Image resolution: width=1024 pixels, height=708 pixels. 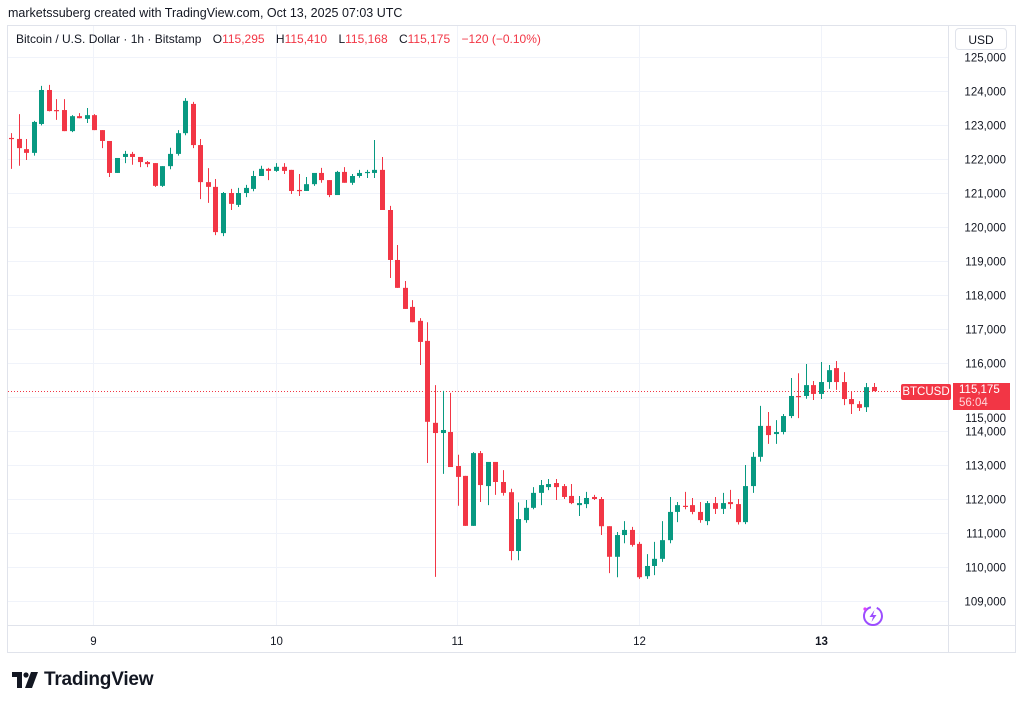 I want to click on last-price-tag: 115,175 56:04, so click(x=981, y=396).